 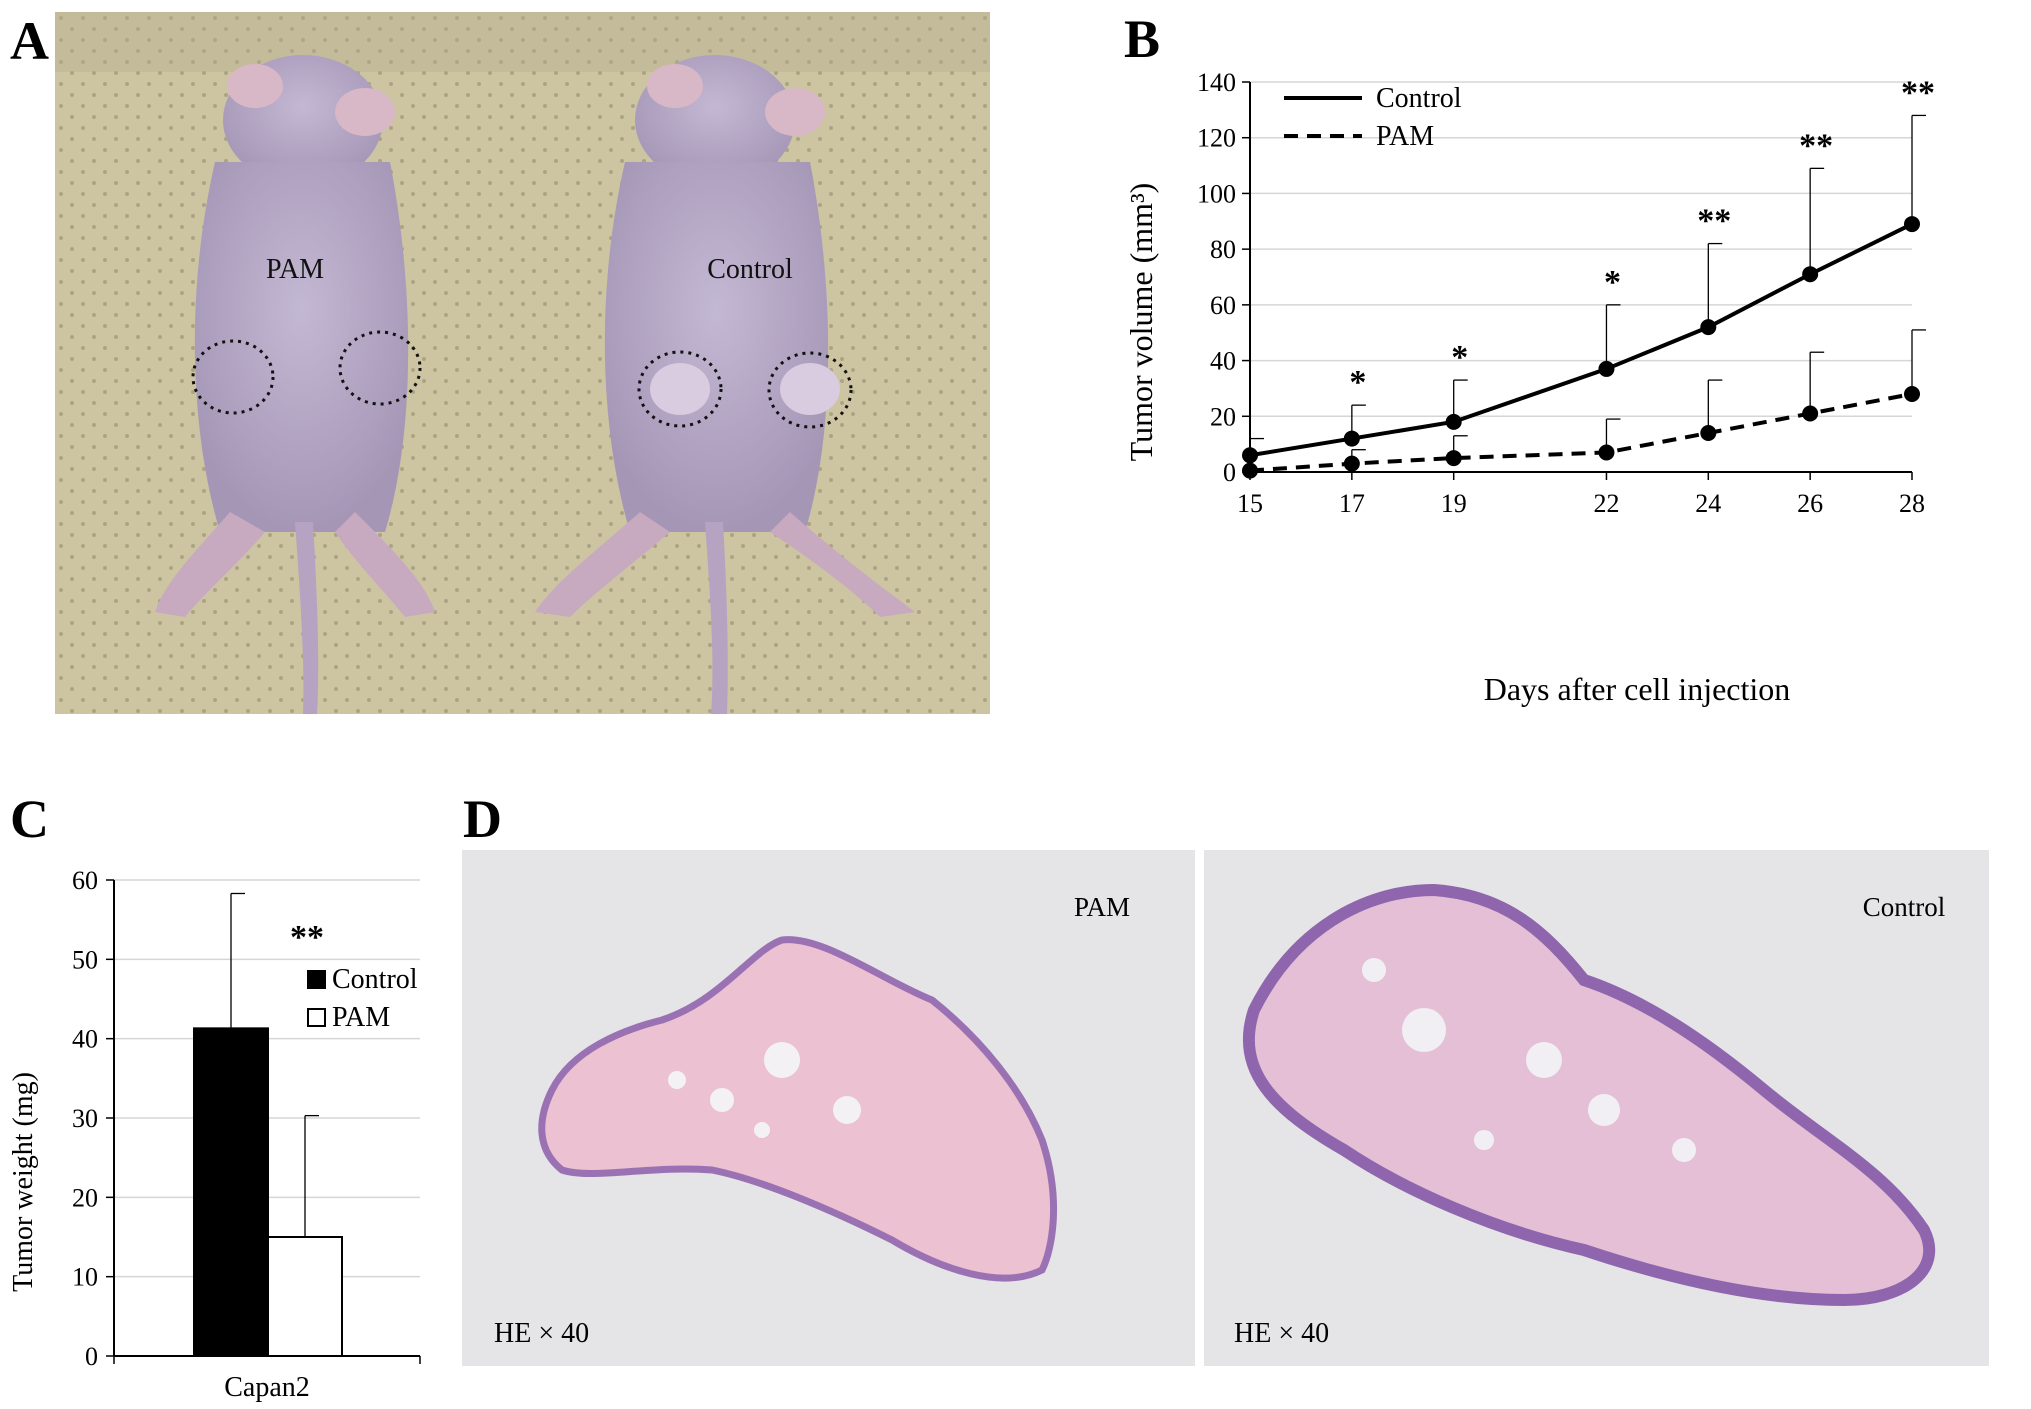 What do you see at coordinates (316, 979) in the screenshot?
I see `legend-swatch-control` at bounding box center [316, 979].